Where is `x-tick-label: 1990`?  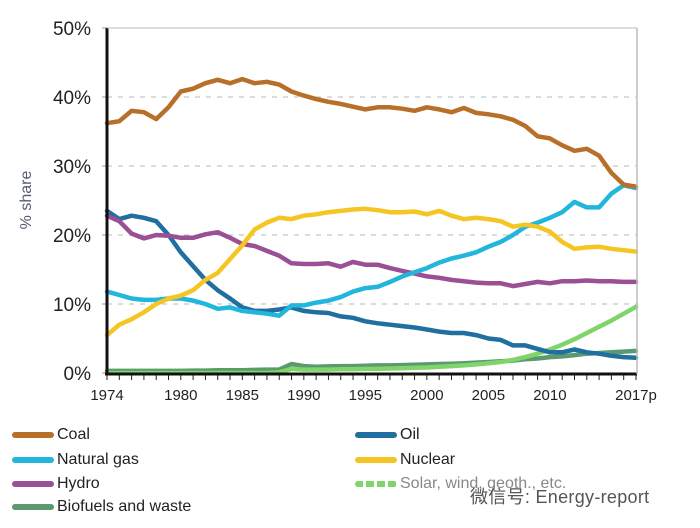
x-tick-label: 1990 is located at coordinates (303, 395).